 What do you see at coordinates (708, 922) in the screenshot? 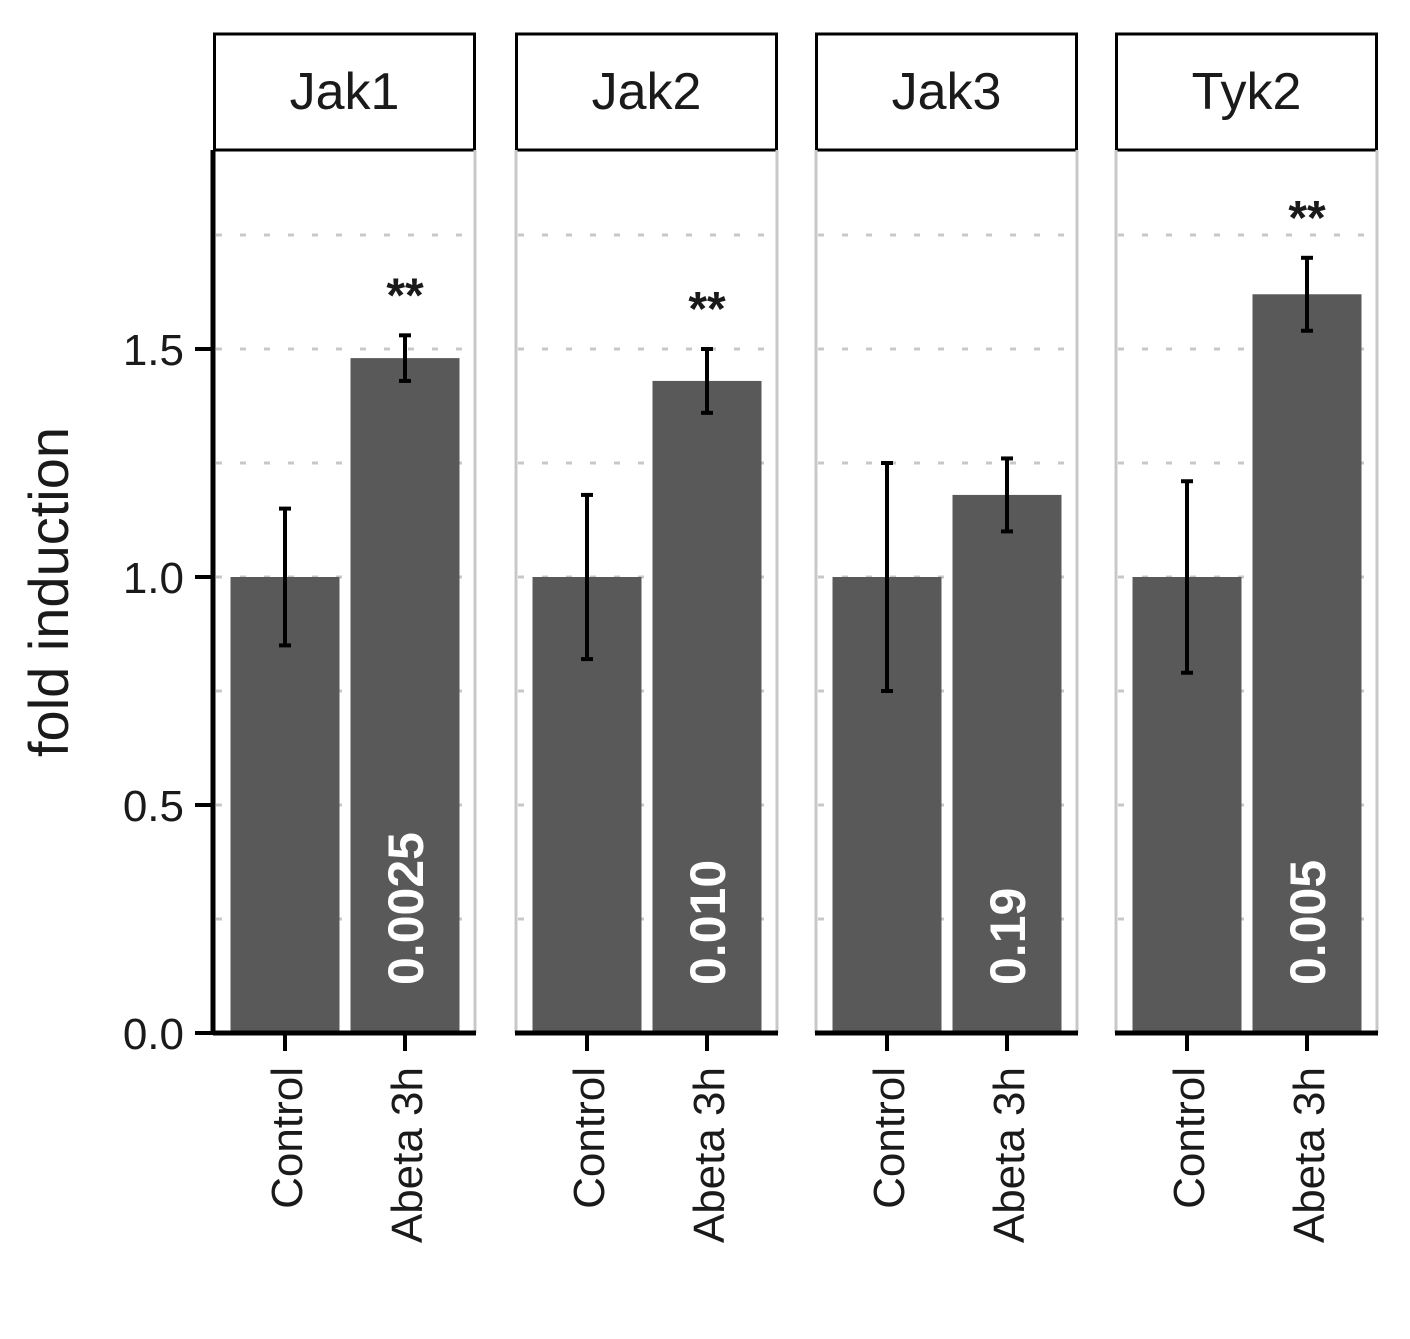
I see `p-value-label: 0.010` at bounding box center [708, 922].